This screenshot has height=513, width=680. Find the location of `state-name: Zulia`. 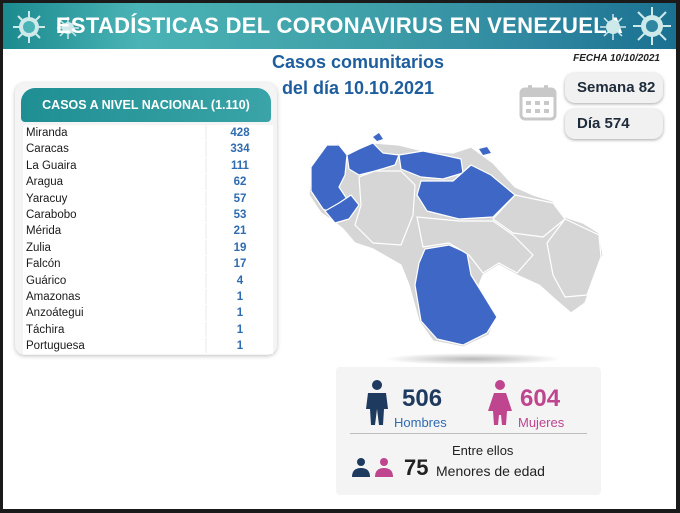

state-name: Zulia is located at coordinates (114, 247).